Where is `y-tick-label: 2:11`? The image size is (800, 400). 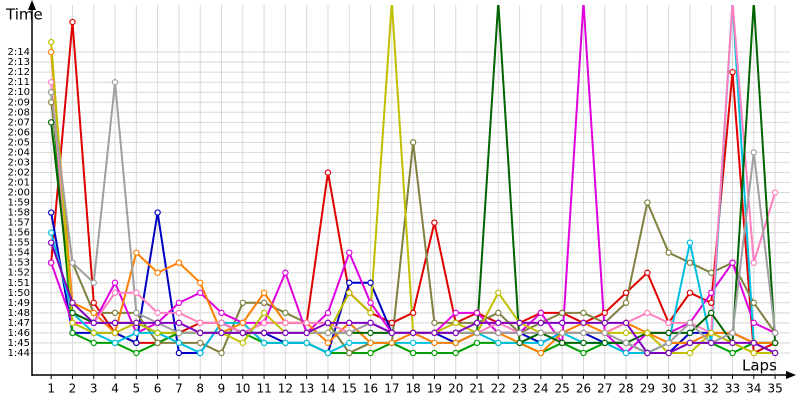
y-tick-label: 2:11 is located at coordinates (19, 82).